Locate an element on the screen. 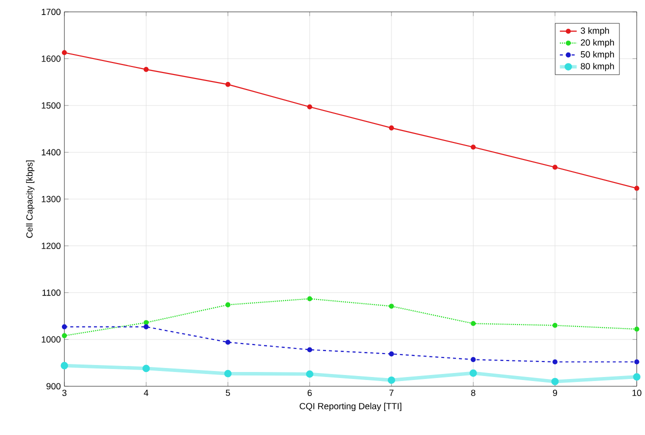 The image size is (645, 435). y-tick-label: 1100 is located at coordinates (51, 293).